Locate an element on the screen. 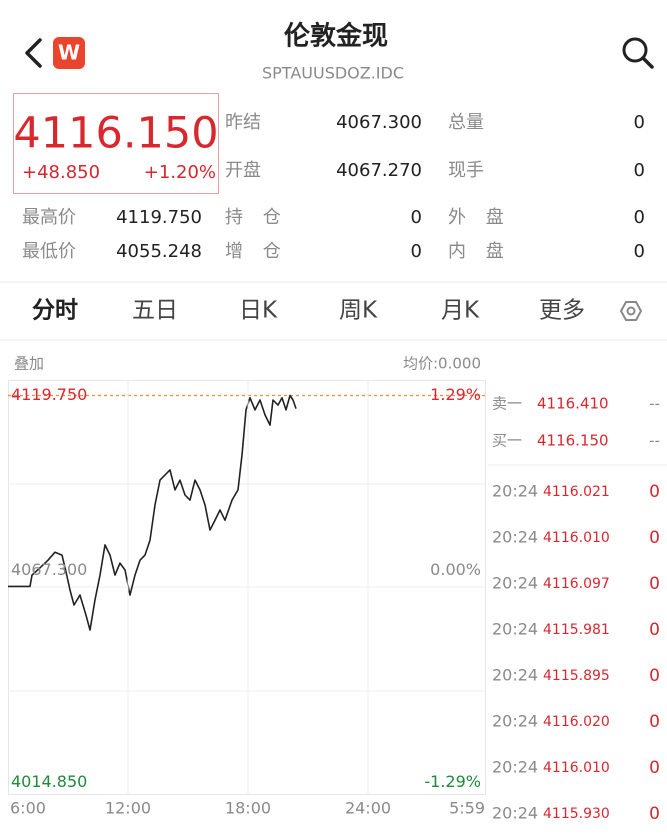 The width and height of the screenshot is (667, 836). stat-label: 最低价 is located at coordinates (49, 251).